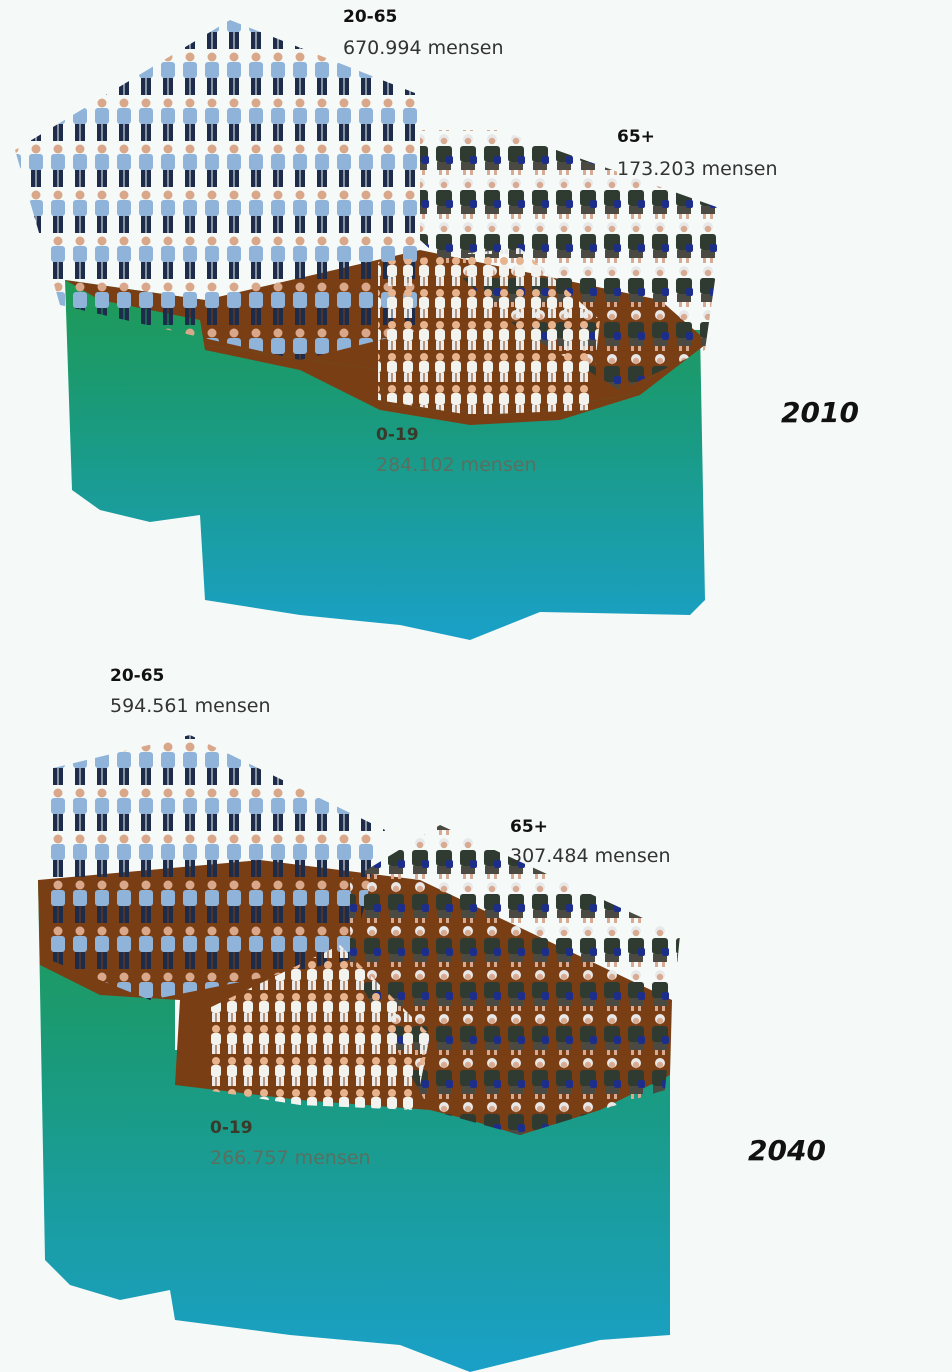 The width and height of the screenshot is (952, 1372). I want to click on year: 2040, so click(787, 1150).